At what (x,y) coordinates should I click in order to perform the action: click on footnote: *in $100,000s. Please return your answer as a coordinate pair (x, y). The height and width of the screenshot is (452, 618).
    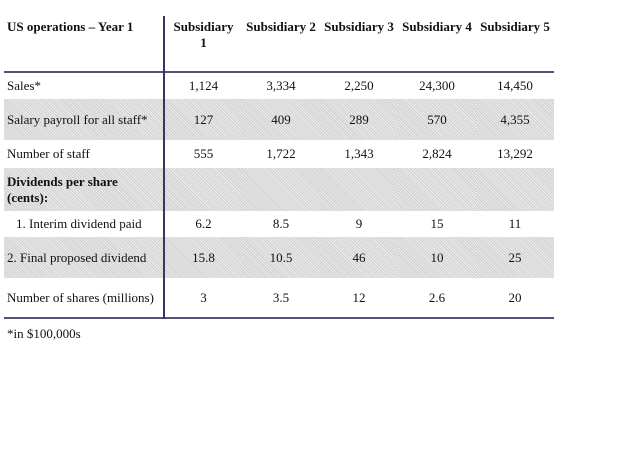
    Looking at the image, I should click on (44, 333).